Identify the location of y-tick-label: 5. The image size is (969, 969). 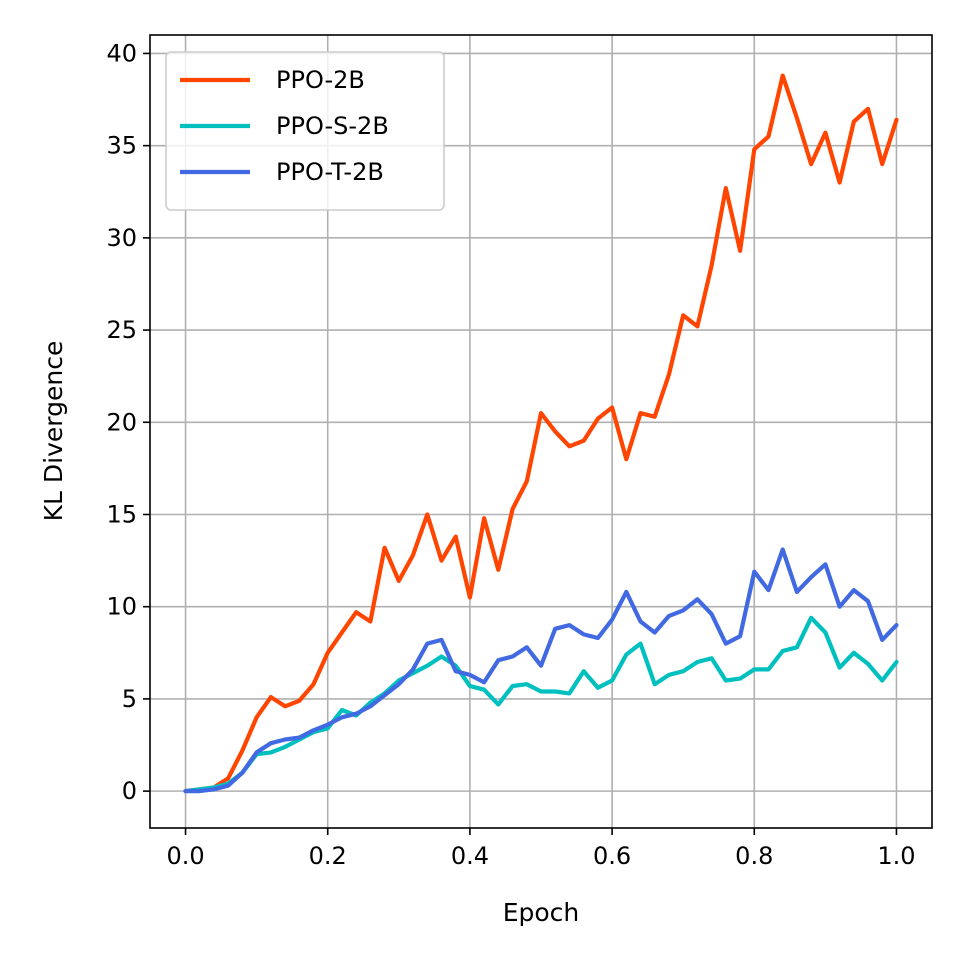
(129, 699).